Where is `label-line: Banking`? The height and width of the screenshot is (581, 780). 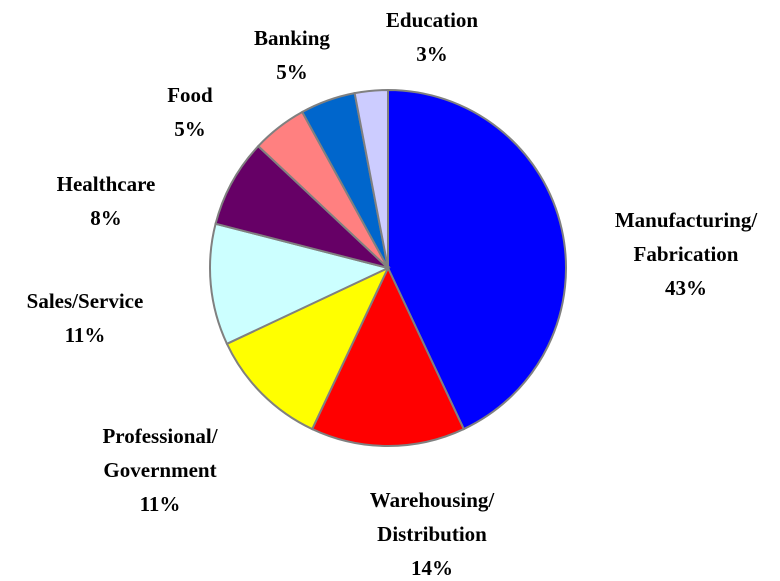 label-line: Banking is located at coordinates (292, 38).